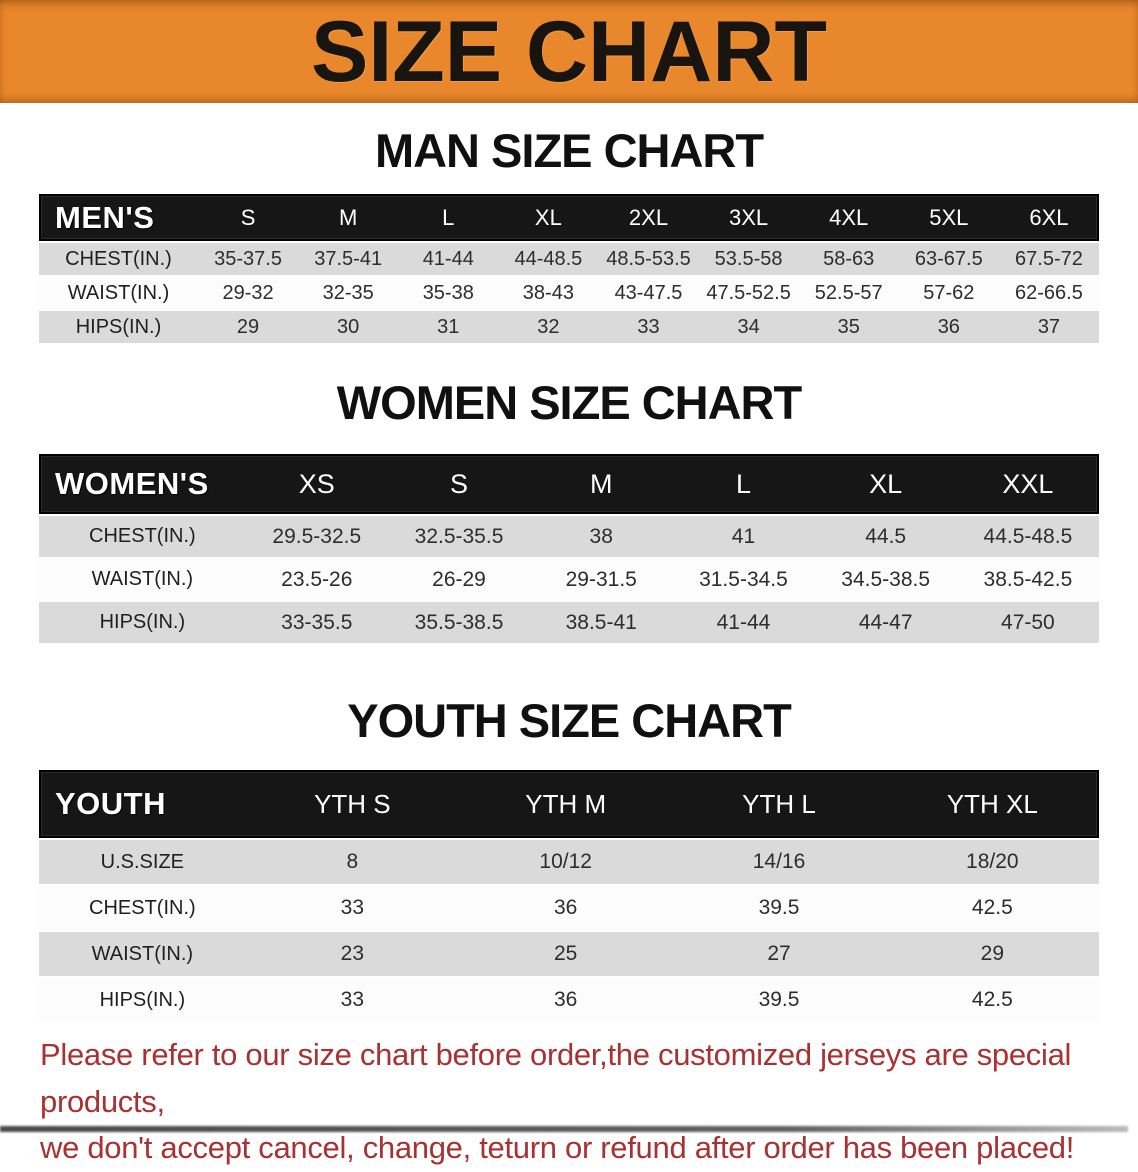  What do you see at coordinates (779, 803) in the screenshot?
I see `size-column-header: YTH L` at bounding box center [779, 803].